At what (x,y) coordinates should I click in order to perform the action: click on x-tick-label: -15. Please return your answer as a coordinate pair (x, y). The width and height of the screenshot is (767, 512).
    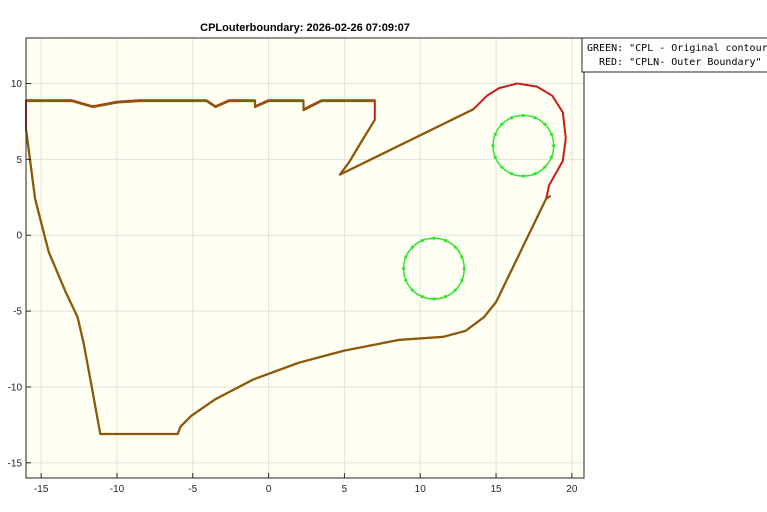
    Looking at the image, I should click on (41, 489).